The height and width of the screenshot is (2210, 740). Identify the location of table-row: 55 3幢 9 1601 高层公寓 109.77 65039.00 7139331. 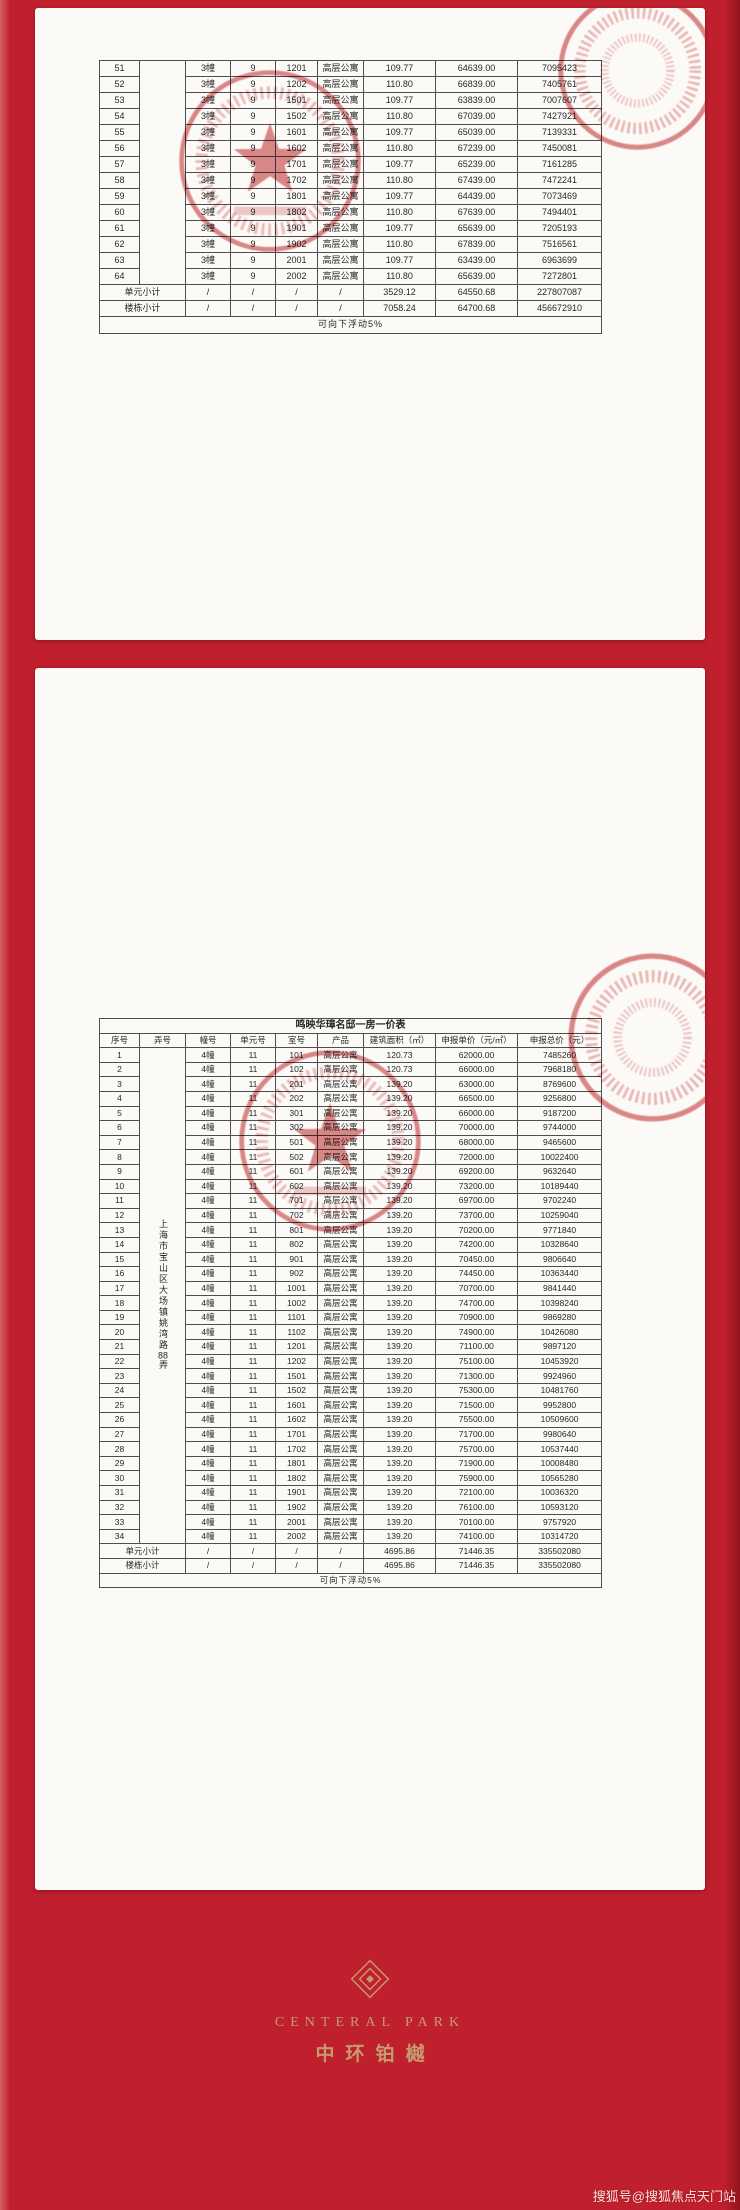
(350, 132).